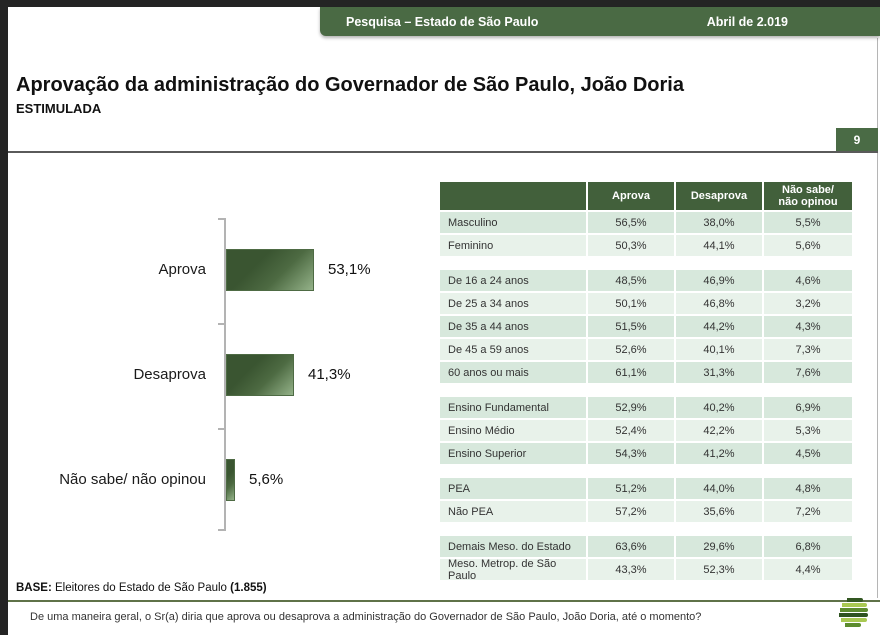 The height and width of the screenshot is (635, 880). I want to click on table-row: Ensino Fundamental 52,9% 40,2% 6,9%, so click(647, 407).